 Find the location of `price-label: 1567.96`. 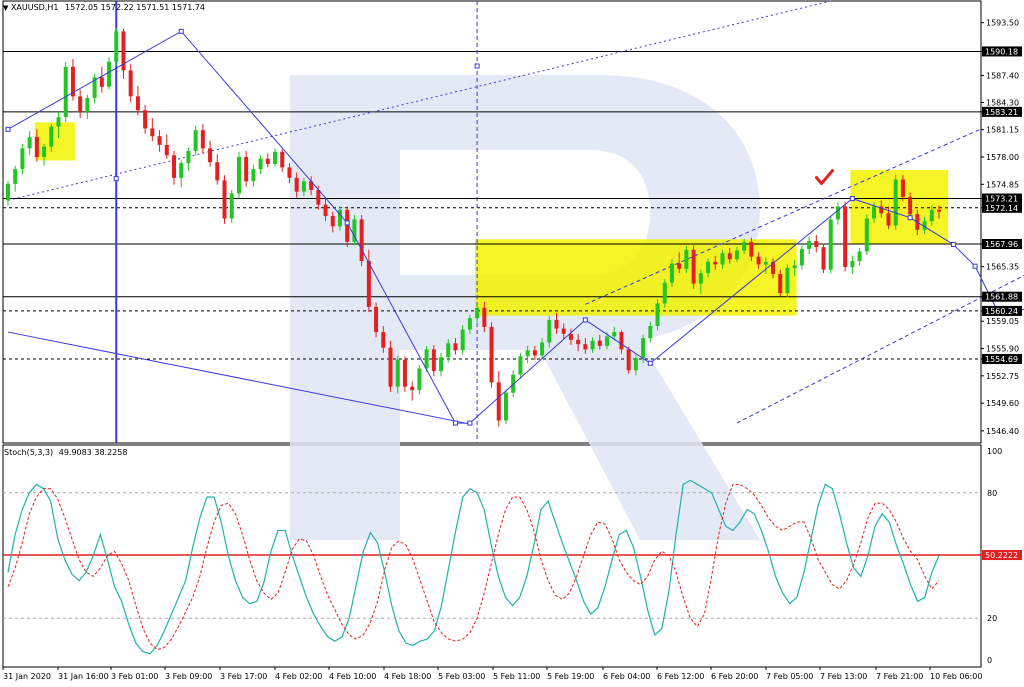

price-label: 1567.96 is located at coordinates (1001, 244).